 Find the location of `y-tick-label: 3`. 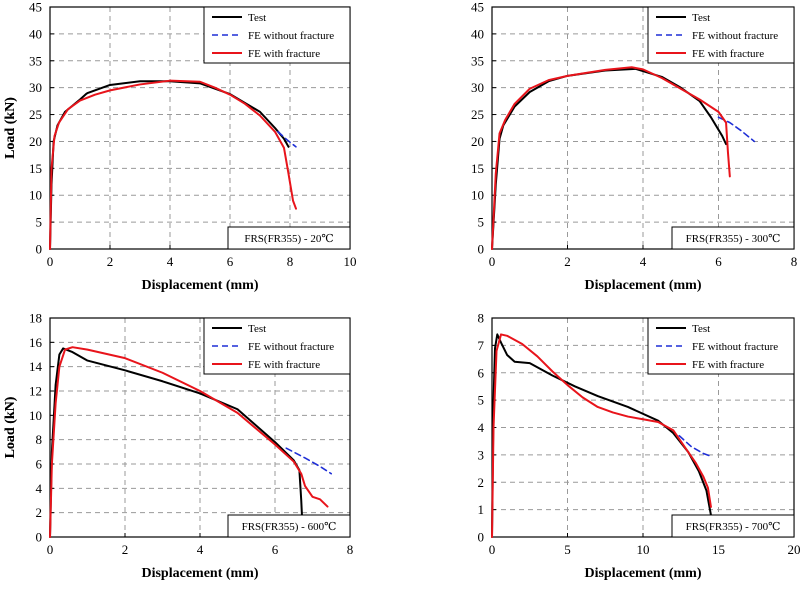

y-tick-label: 3 is located at coordinates (481, 454).